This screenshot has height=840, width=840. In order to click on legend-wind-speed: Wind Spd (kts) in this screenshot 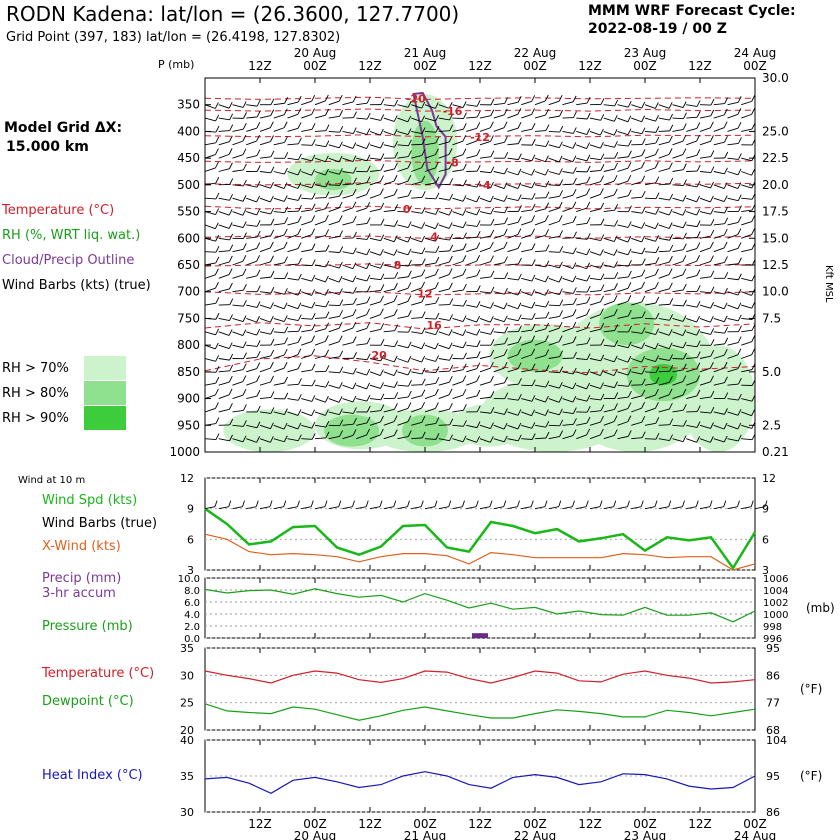, I will do `click(90, 500)`.